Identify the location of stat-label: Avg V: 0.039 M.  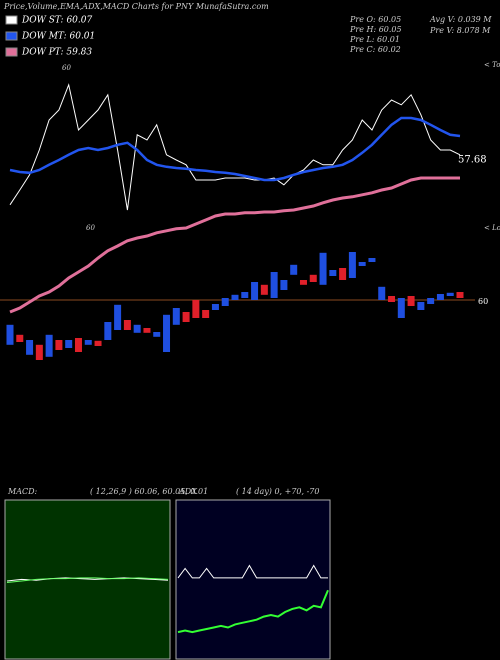
(460, 19).